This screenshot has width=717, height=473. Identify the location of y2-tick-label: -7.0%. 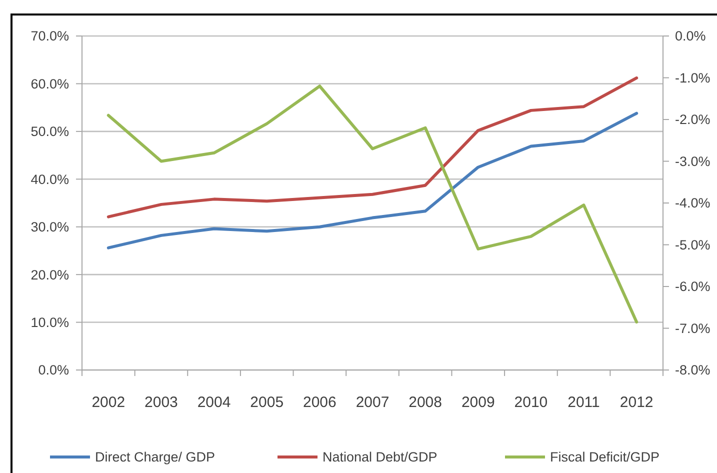
(692, 328).